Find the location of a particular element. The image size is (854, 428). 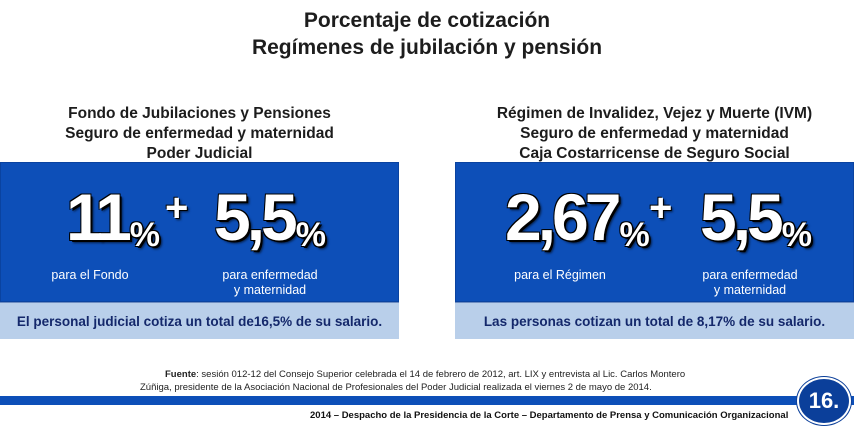

heading-line: Poder Judicial is located at coordinates (199, 153).